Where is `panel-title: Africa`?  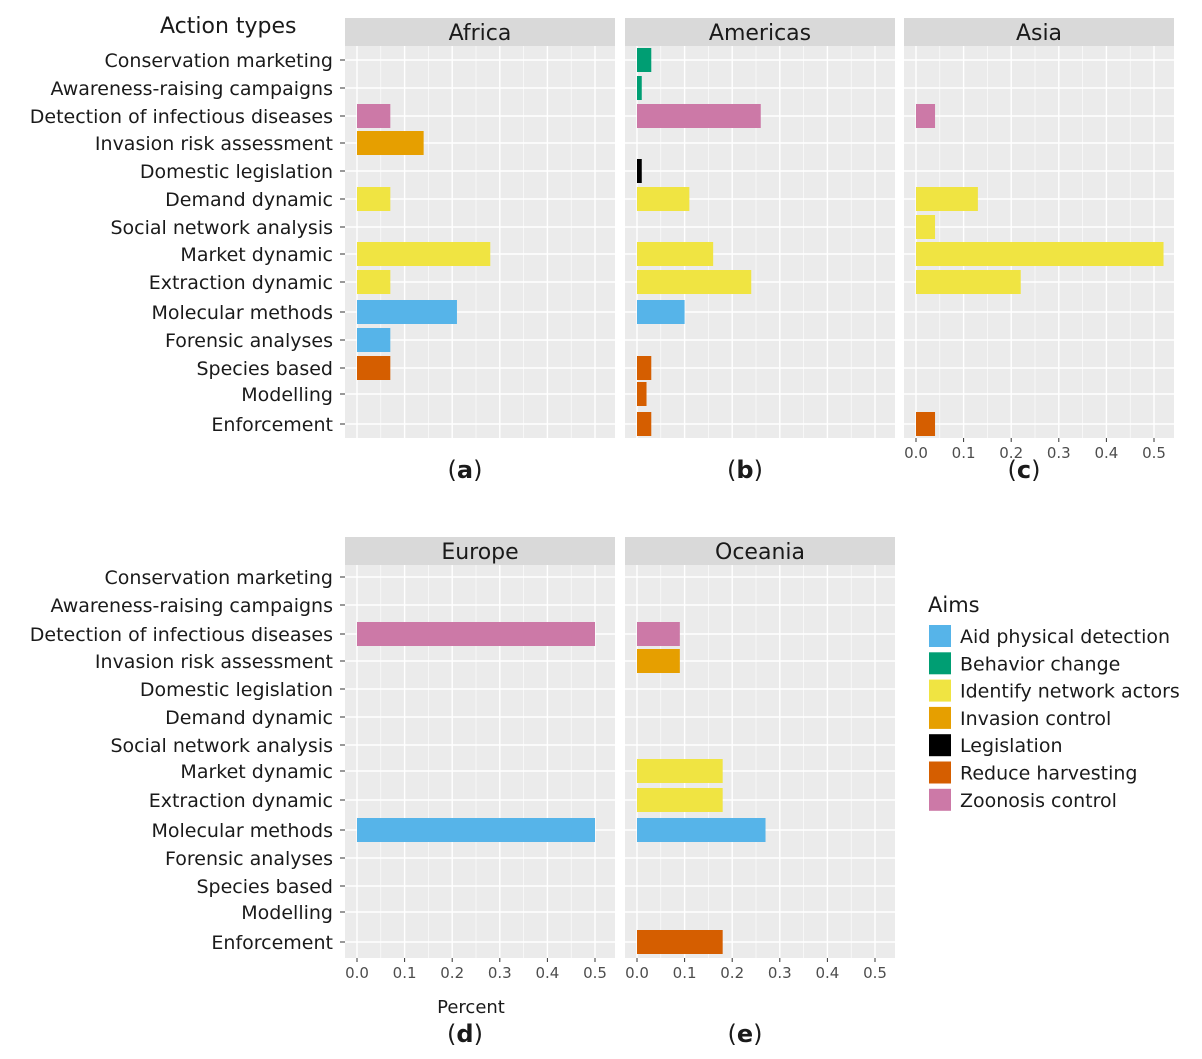 panel-title: Africa is located at coordinates (480, 33).